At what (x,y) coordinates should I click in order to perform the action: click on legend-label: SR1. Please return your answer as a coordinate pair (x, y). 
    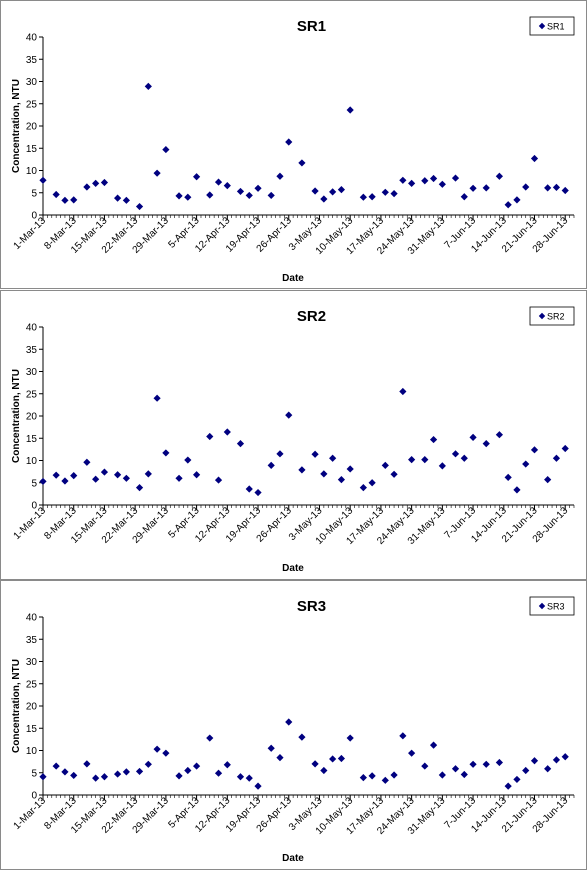
    Looking at the image, I should click on (556, 27).